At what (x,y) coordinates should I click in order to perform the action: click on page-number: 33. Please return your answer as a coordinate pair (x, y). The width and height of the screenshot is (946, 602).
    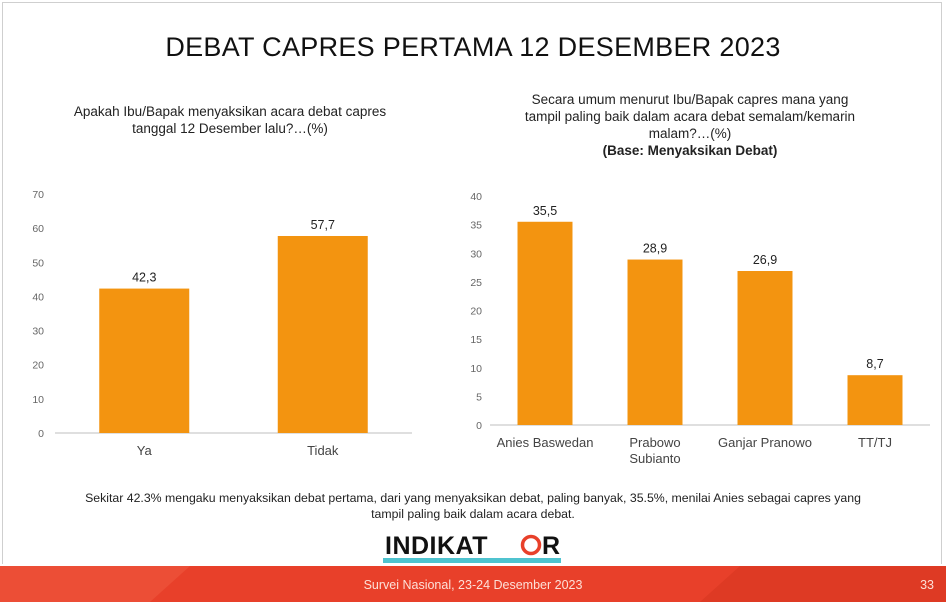
    Looking at the image, I should click on (927, 585).